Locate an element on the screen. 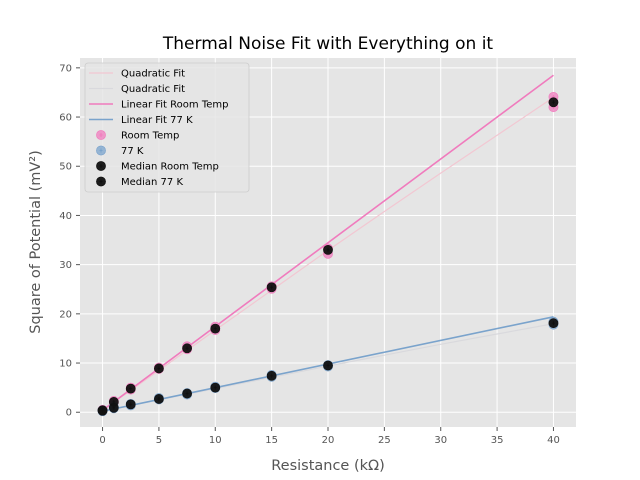  legend-label: 77 K is located at coordinates (132, 151).